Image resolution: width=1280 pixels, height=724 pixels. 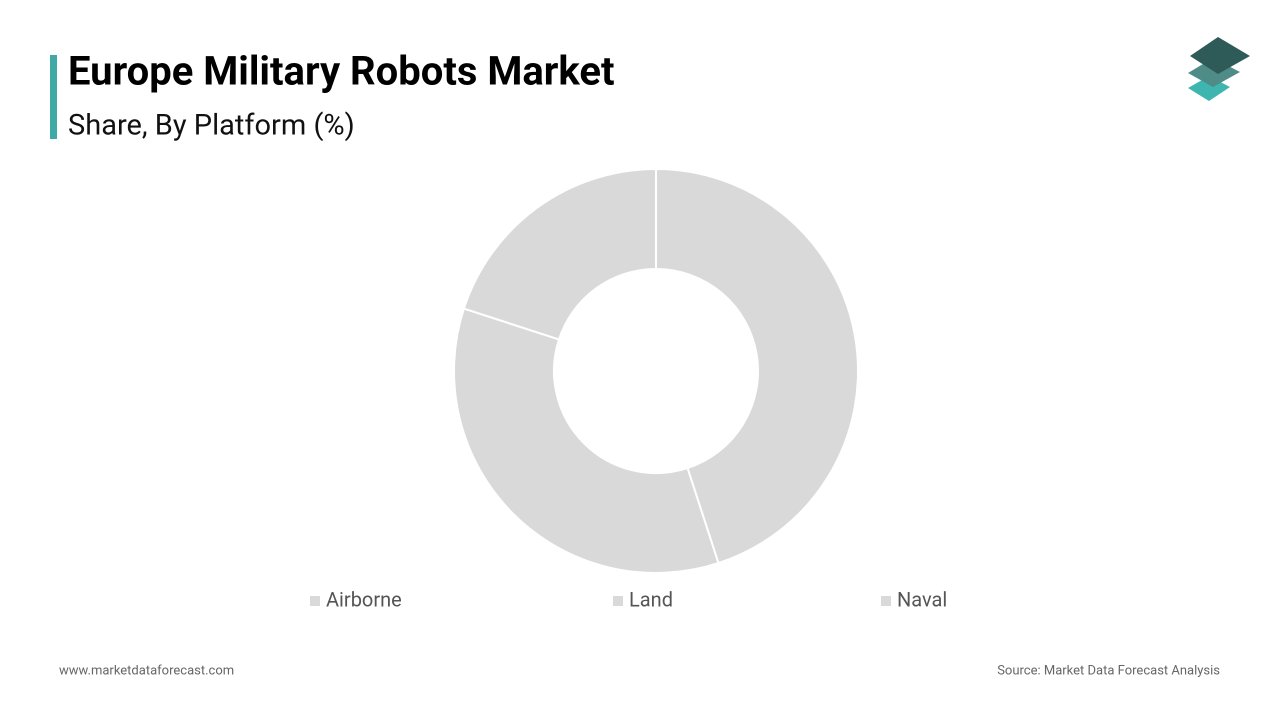 What do you see at coordinates (53, 97) in the screenshot?
I see `title-accent` at bounding box center [53, 97].